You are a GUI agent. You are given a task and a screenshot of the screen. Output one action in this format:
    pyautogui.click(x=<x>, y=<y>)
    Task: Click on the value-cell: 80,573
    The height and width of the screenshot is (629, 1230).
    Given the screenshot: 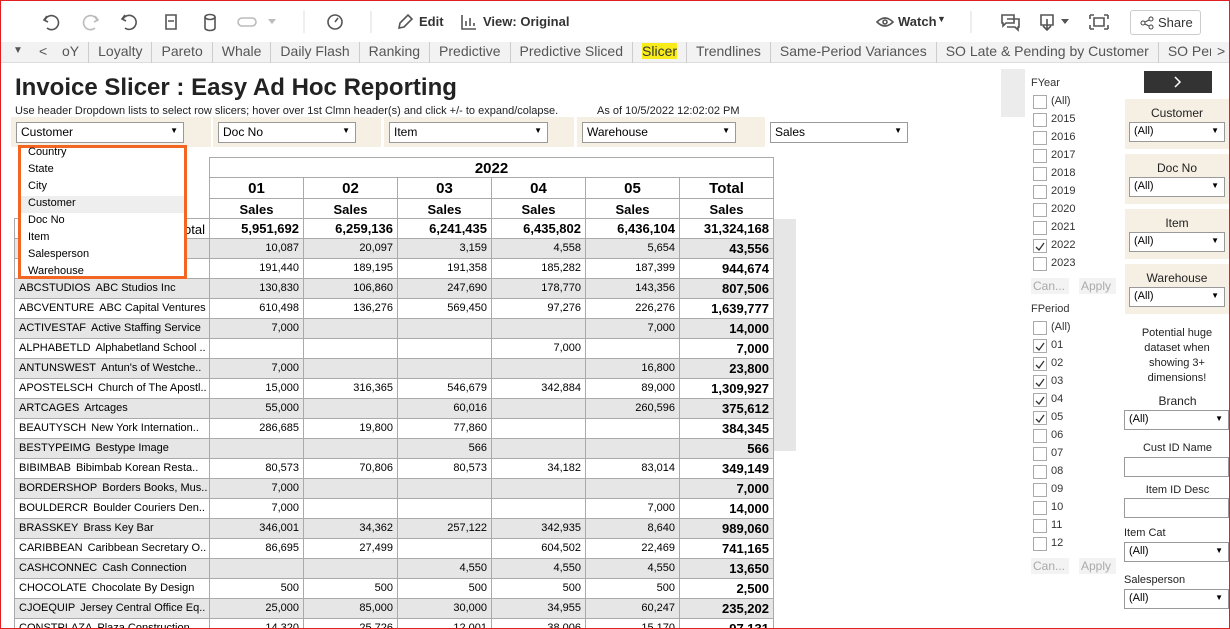 What is the action you would take?
    pyautogui.click(x=256, y=468)
    